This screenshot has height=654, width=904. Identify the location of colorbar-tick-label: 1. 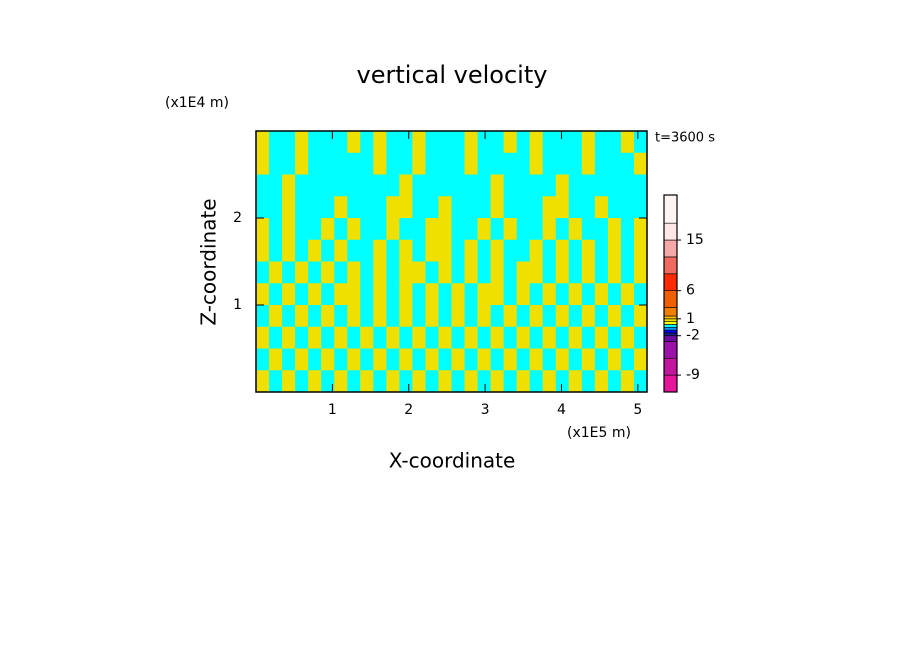
(690, 319).